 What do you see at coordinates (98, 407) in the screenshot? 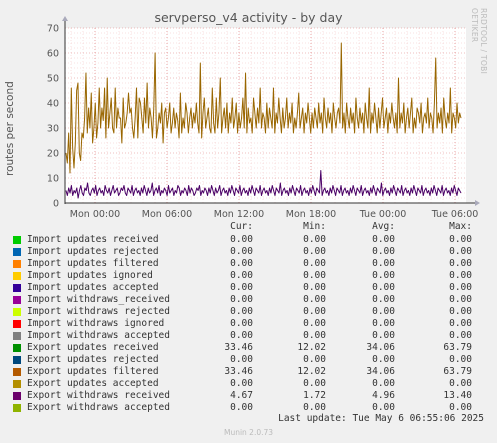
I see `legend-label: Export withdraws accepted` at bounding box center [98, 407].